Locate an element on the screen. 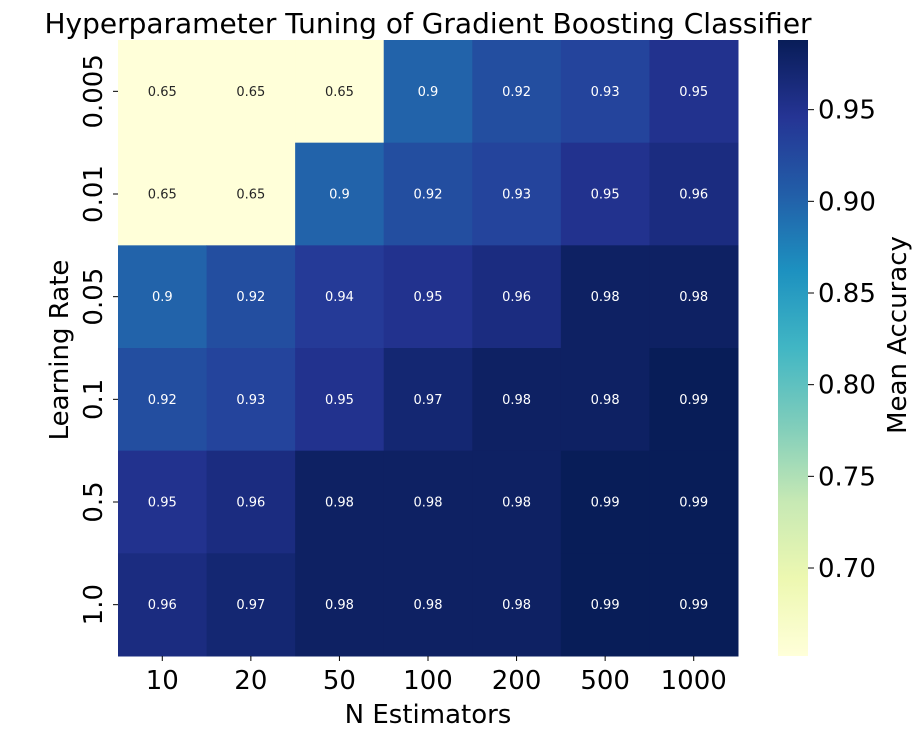 Image resolution: width=922 pixels, height=738 pixels. colorbar-tick-label: 0.80 is located at coordinates (847, 386).